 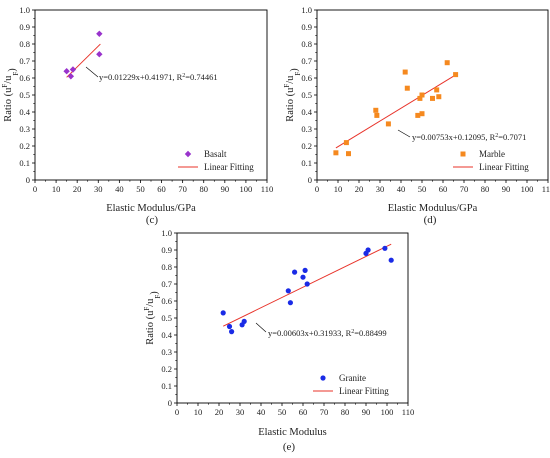 What do you see at coordinates (491, 160) in the screenshot?
I see `legend: Marble Linear Fitting` at bounding box center [491, 160].